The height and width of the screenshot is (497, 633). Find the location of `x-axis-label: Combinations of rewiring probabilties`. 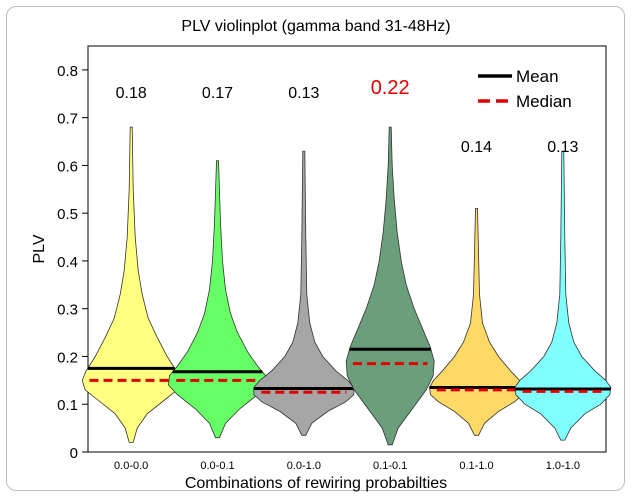

x-axis-label: Combinations of rewiring probabilties is located at coordinates (316, 483).